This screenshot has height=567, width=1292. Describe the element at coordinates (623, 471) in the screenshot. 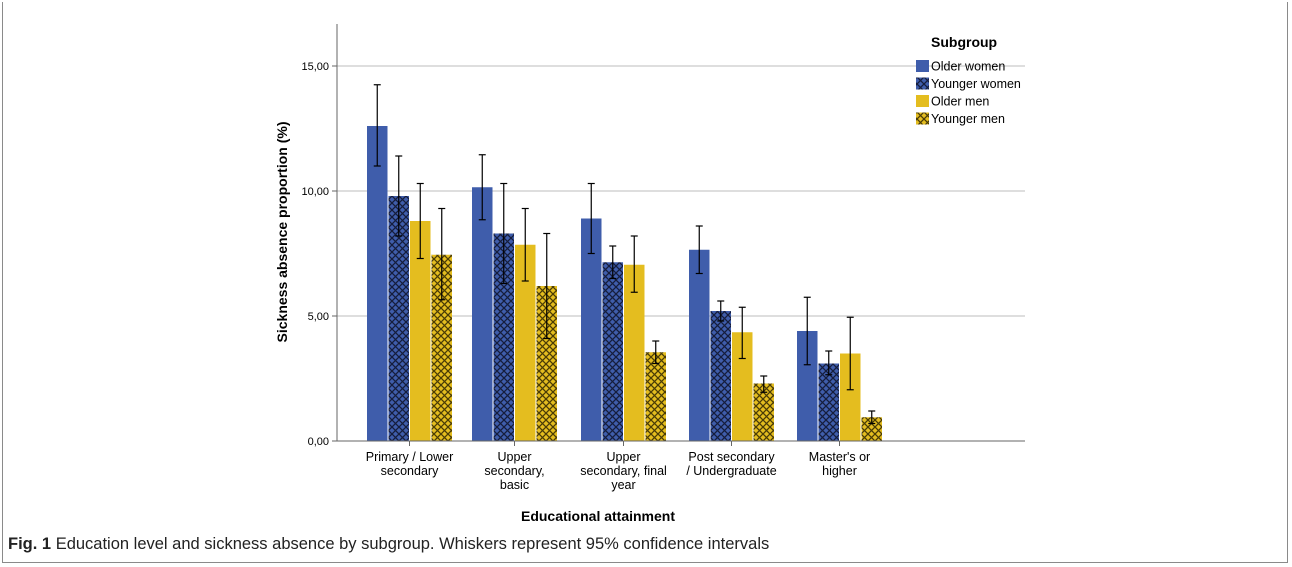

I see `x-category-label: secondary, final` at that location.